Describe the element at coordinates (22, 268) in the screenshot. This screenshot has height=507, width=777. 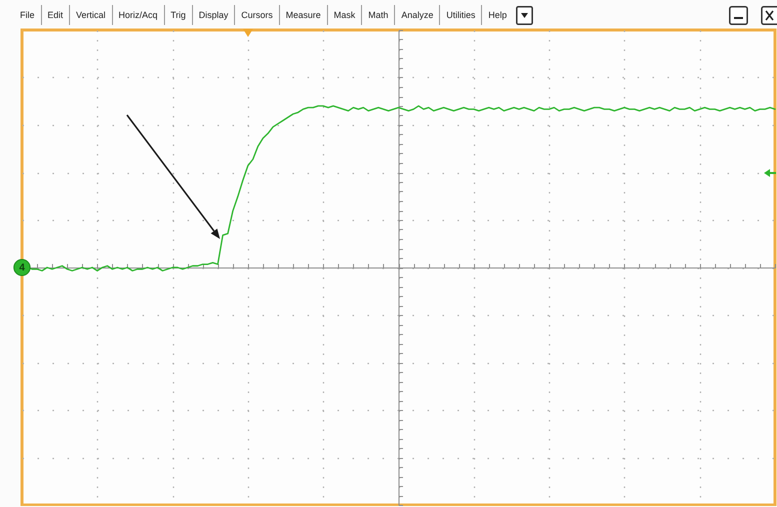
I see `annotation: 4` at that location.